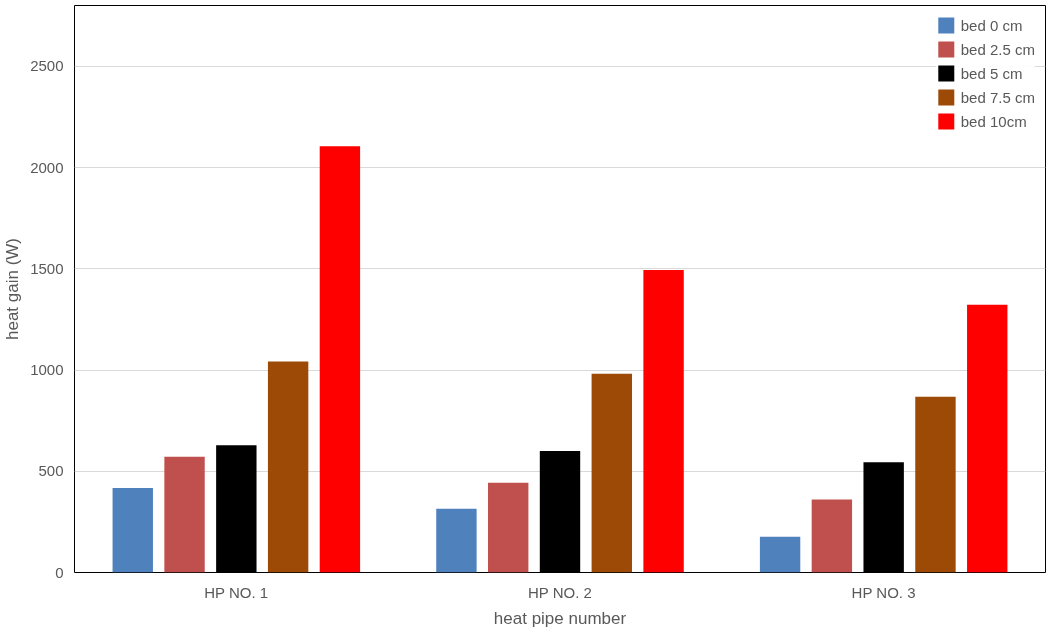 The width and height of the screenshot is (1058, 635). What do you see at coordinates (47, 369) in the screenshot?
I see `y-tick-label: 1000` at bounding box center [47, 369].